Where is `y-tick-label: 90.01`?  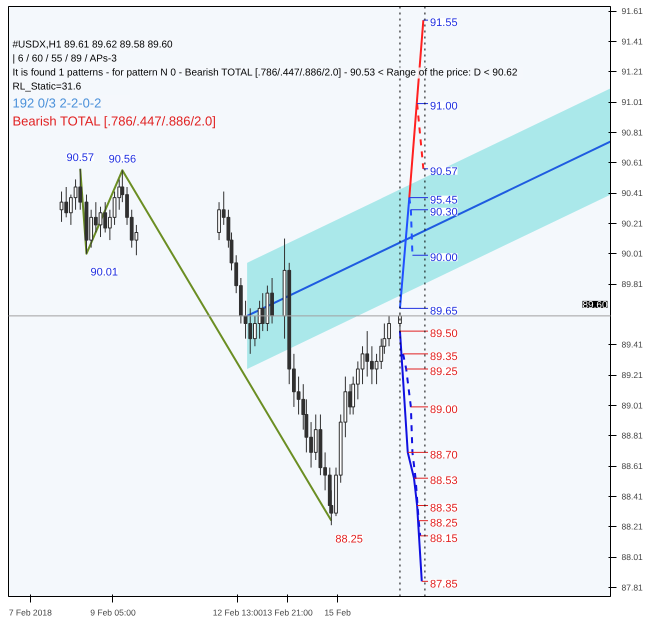 y-tick-label: 90.01 is located at coordinates (633, 253).